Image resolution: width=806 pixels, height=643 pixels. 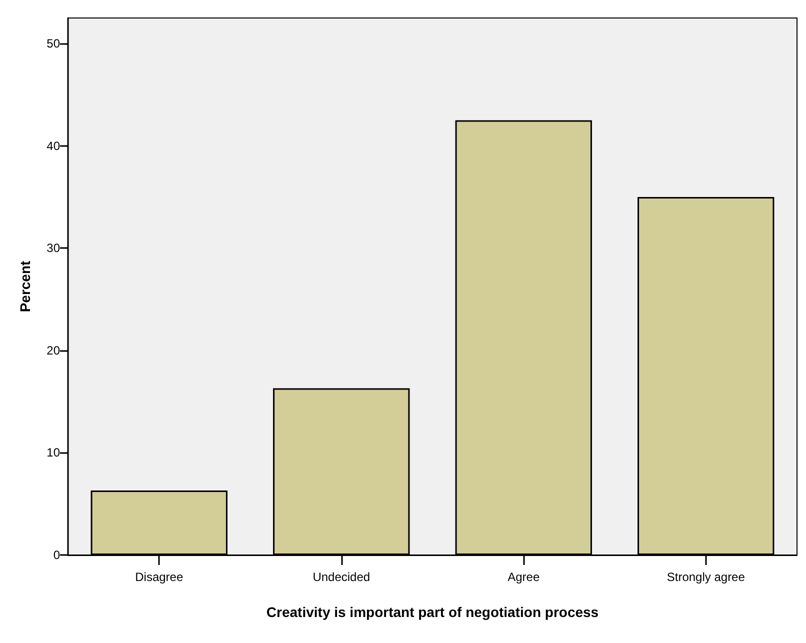 What do you see at coordinates (706, 577) in the screenshot?
I see `x-tick-label: Strongly agree` at bounding box center [706, 577].